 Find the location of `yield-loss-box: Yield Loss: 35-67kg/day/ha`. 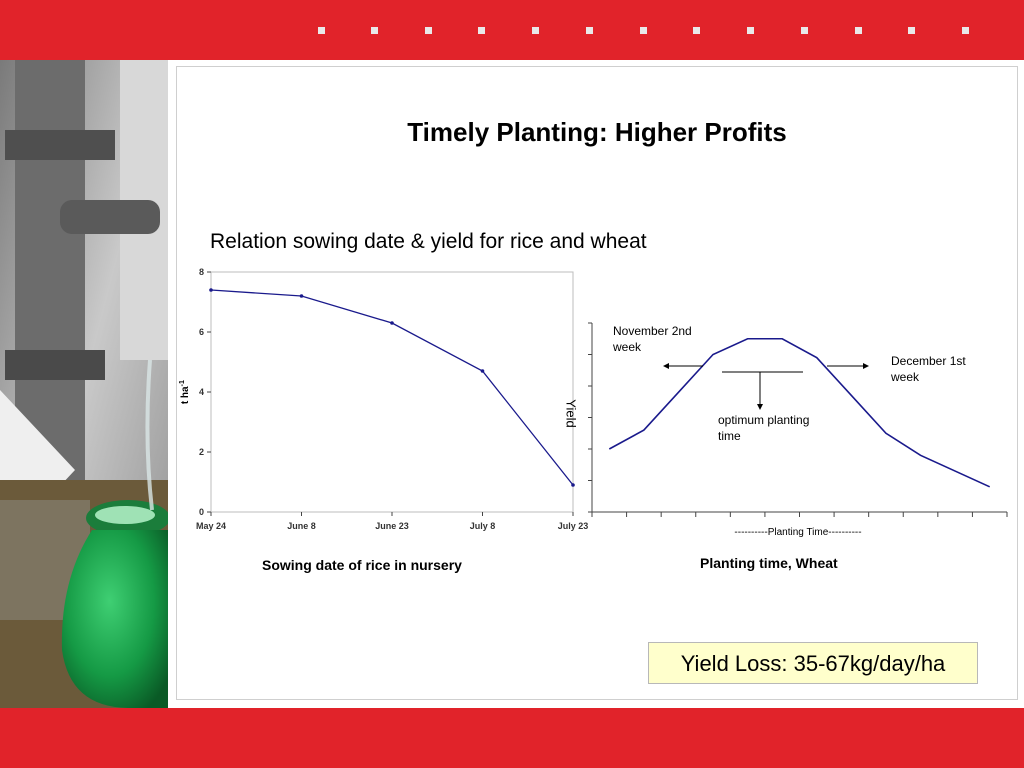

yield-loss-box: Yield Loss: 35-67kg/day/ha is located at coordinates (813, 663).